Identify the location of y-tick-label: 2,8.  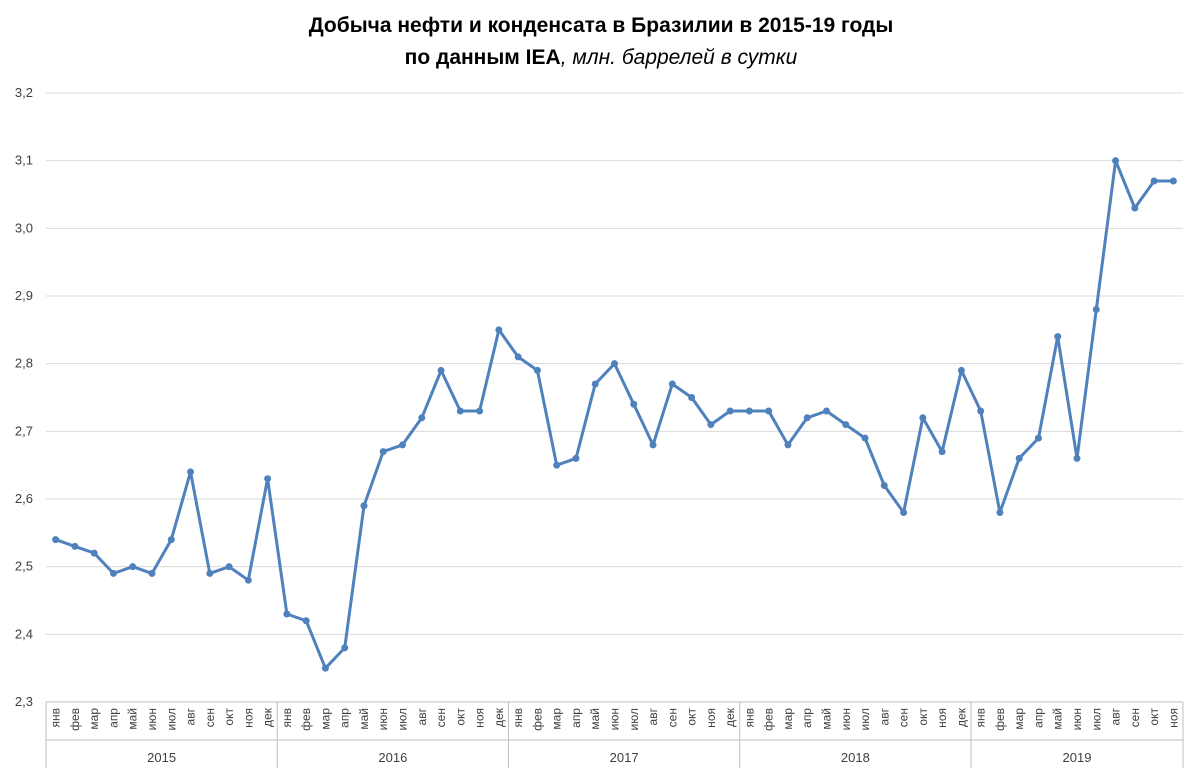
(24, 363).